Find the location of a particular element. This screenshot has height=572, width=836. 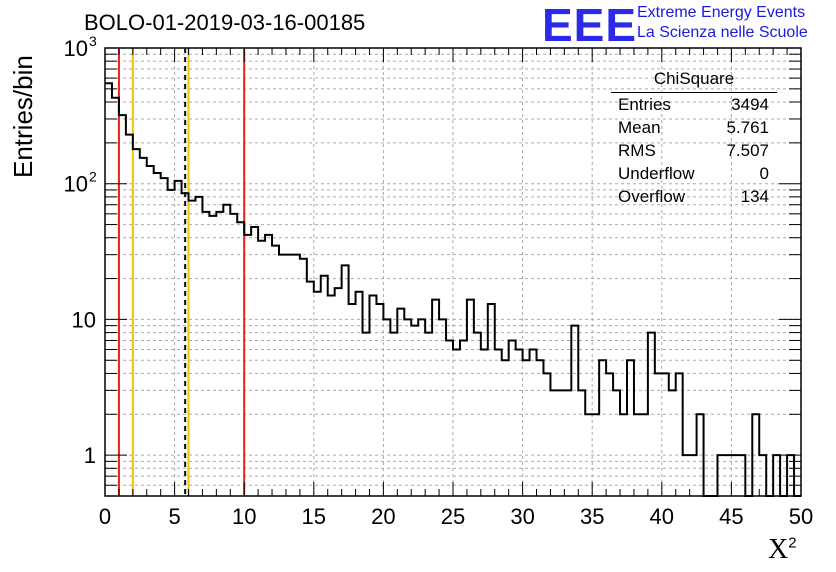

eee-logo: EEE is located at coordinates (590, 25).